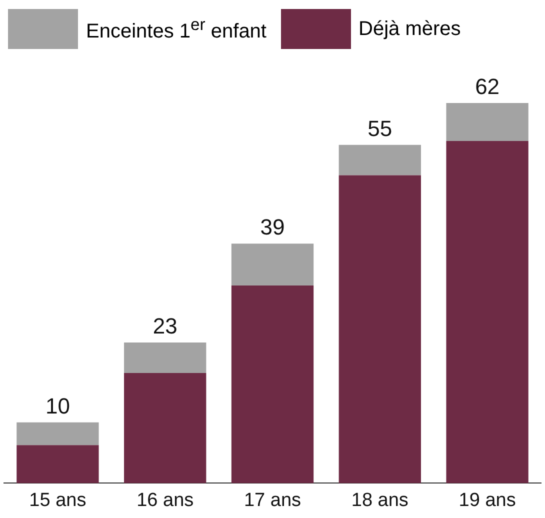 Image resolution: width=545 pixels, height=518 pixels. Describe the element at coordinates (380, 128) in the screenshot. I see `annotation: 55` at that location.